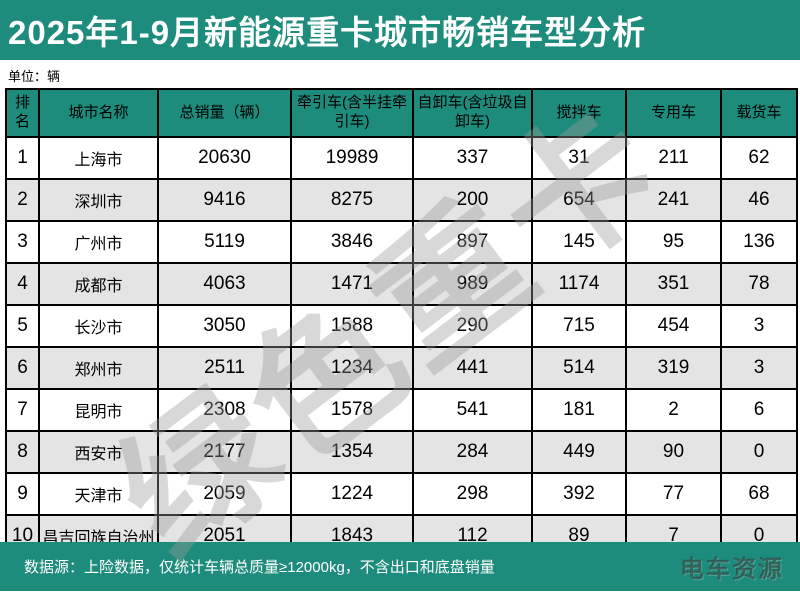 This screenshot has width=800, height=597. I want to click on mixer-cell: 1174, so click(579, 284).